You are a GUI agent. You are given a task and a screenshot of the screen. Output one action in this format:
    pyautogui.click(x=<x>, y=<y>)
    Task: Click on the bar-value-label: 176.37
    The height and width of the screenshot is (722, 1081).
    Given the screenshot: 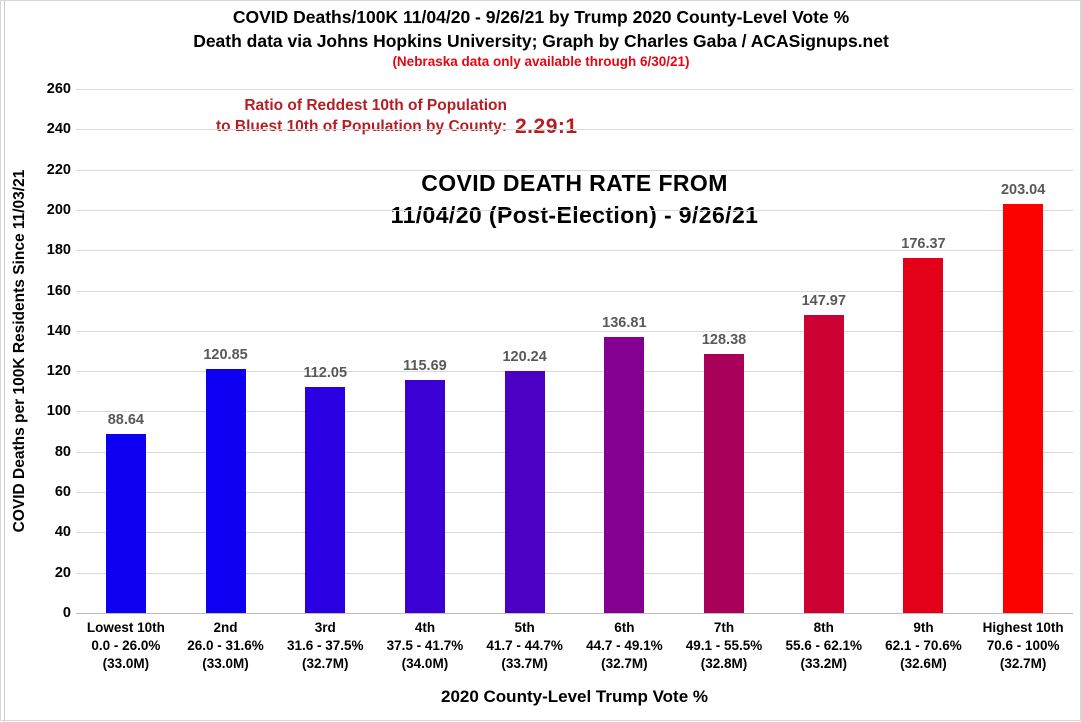 What is the action you would take?
    pyautogui.click(x=923, y=243)
    